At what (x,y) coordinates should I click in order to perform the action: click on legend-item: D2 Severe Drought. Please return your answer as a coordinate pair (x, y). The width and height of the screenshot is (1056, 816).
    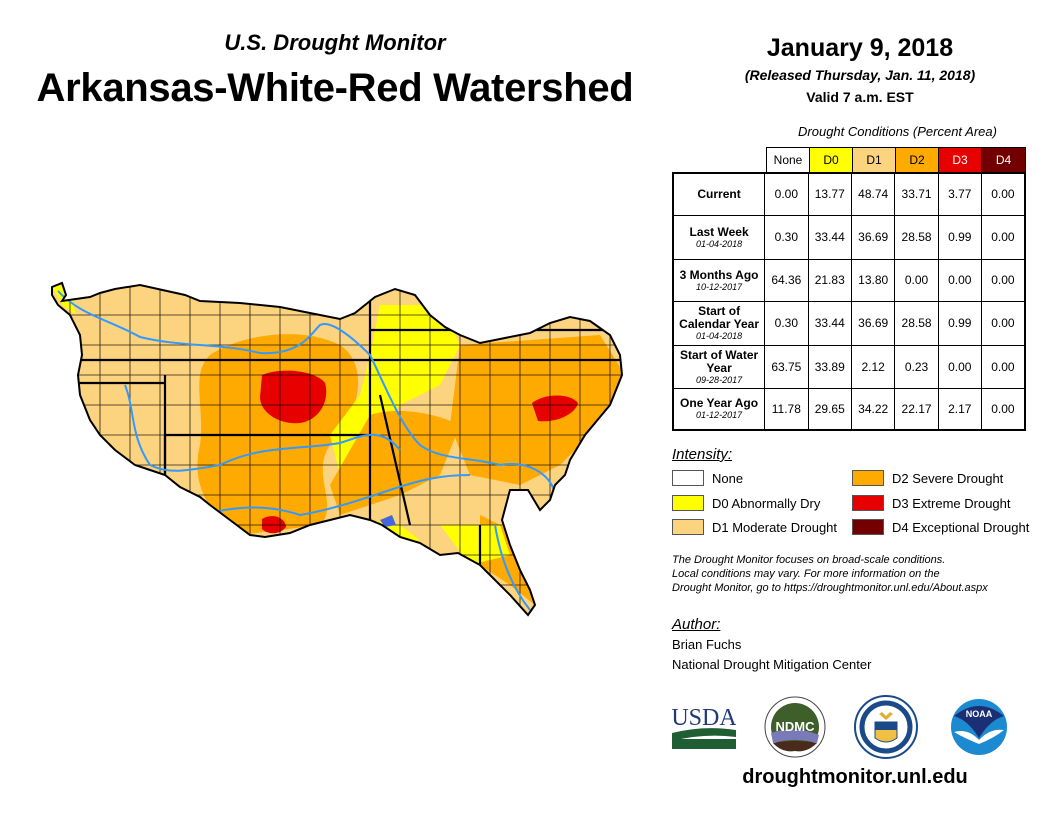
    Looking at the image, I should click on (927, 478).